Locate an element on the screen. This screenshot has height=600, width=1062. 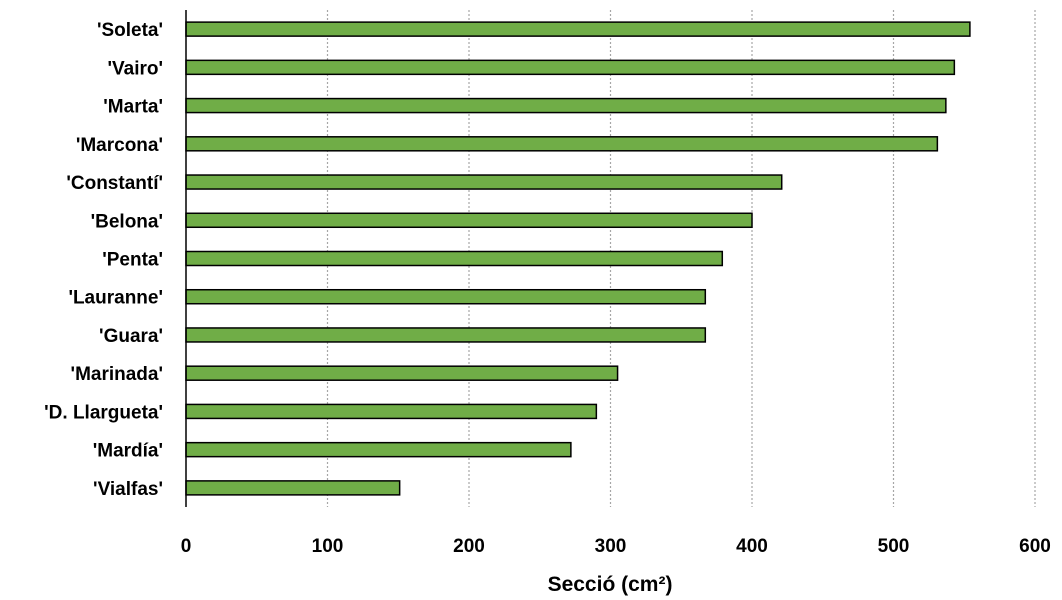
category-label: 'Guara' is located at coordinates (131, 336).